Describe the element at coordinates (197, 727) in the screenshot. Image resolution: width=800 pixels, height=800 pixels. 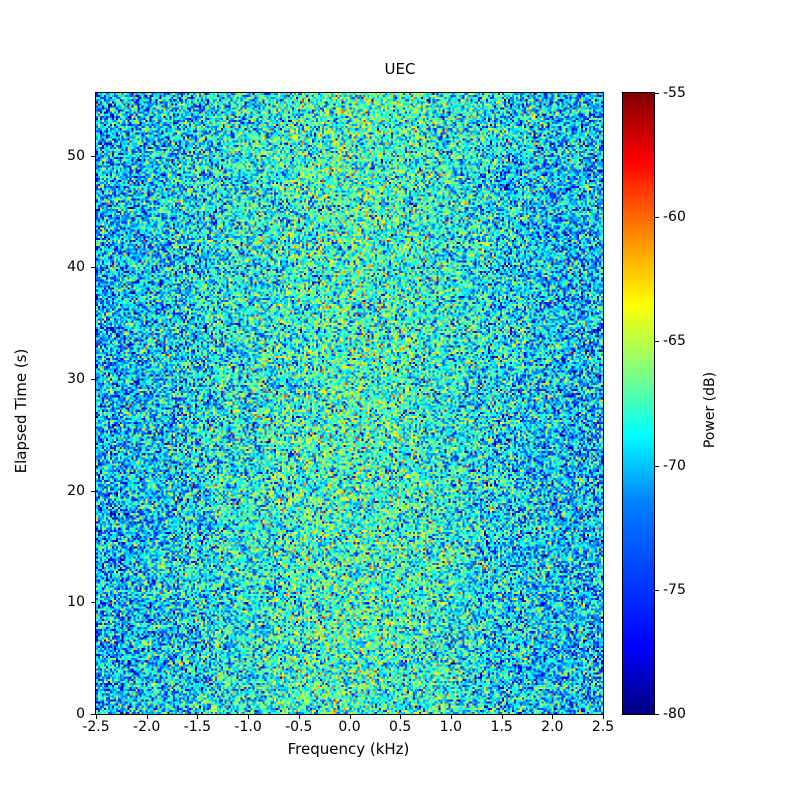
I see `x-tick-label: -1.5` at that location.